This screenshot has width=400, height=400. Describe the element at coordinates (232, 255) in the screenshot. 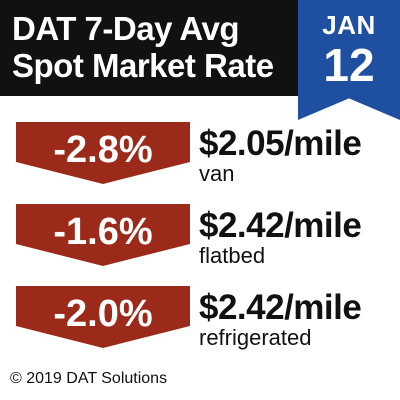

I see `equipment-type: flatbed` at that location.